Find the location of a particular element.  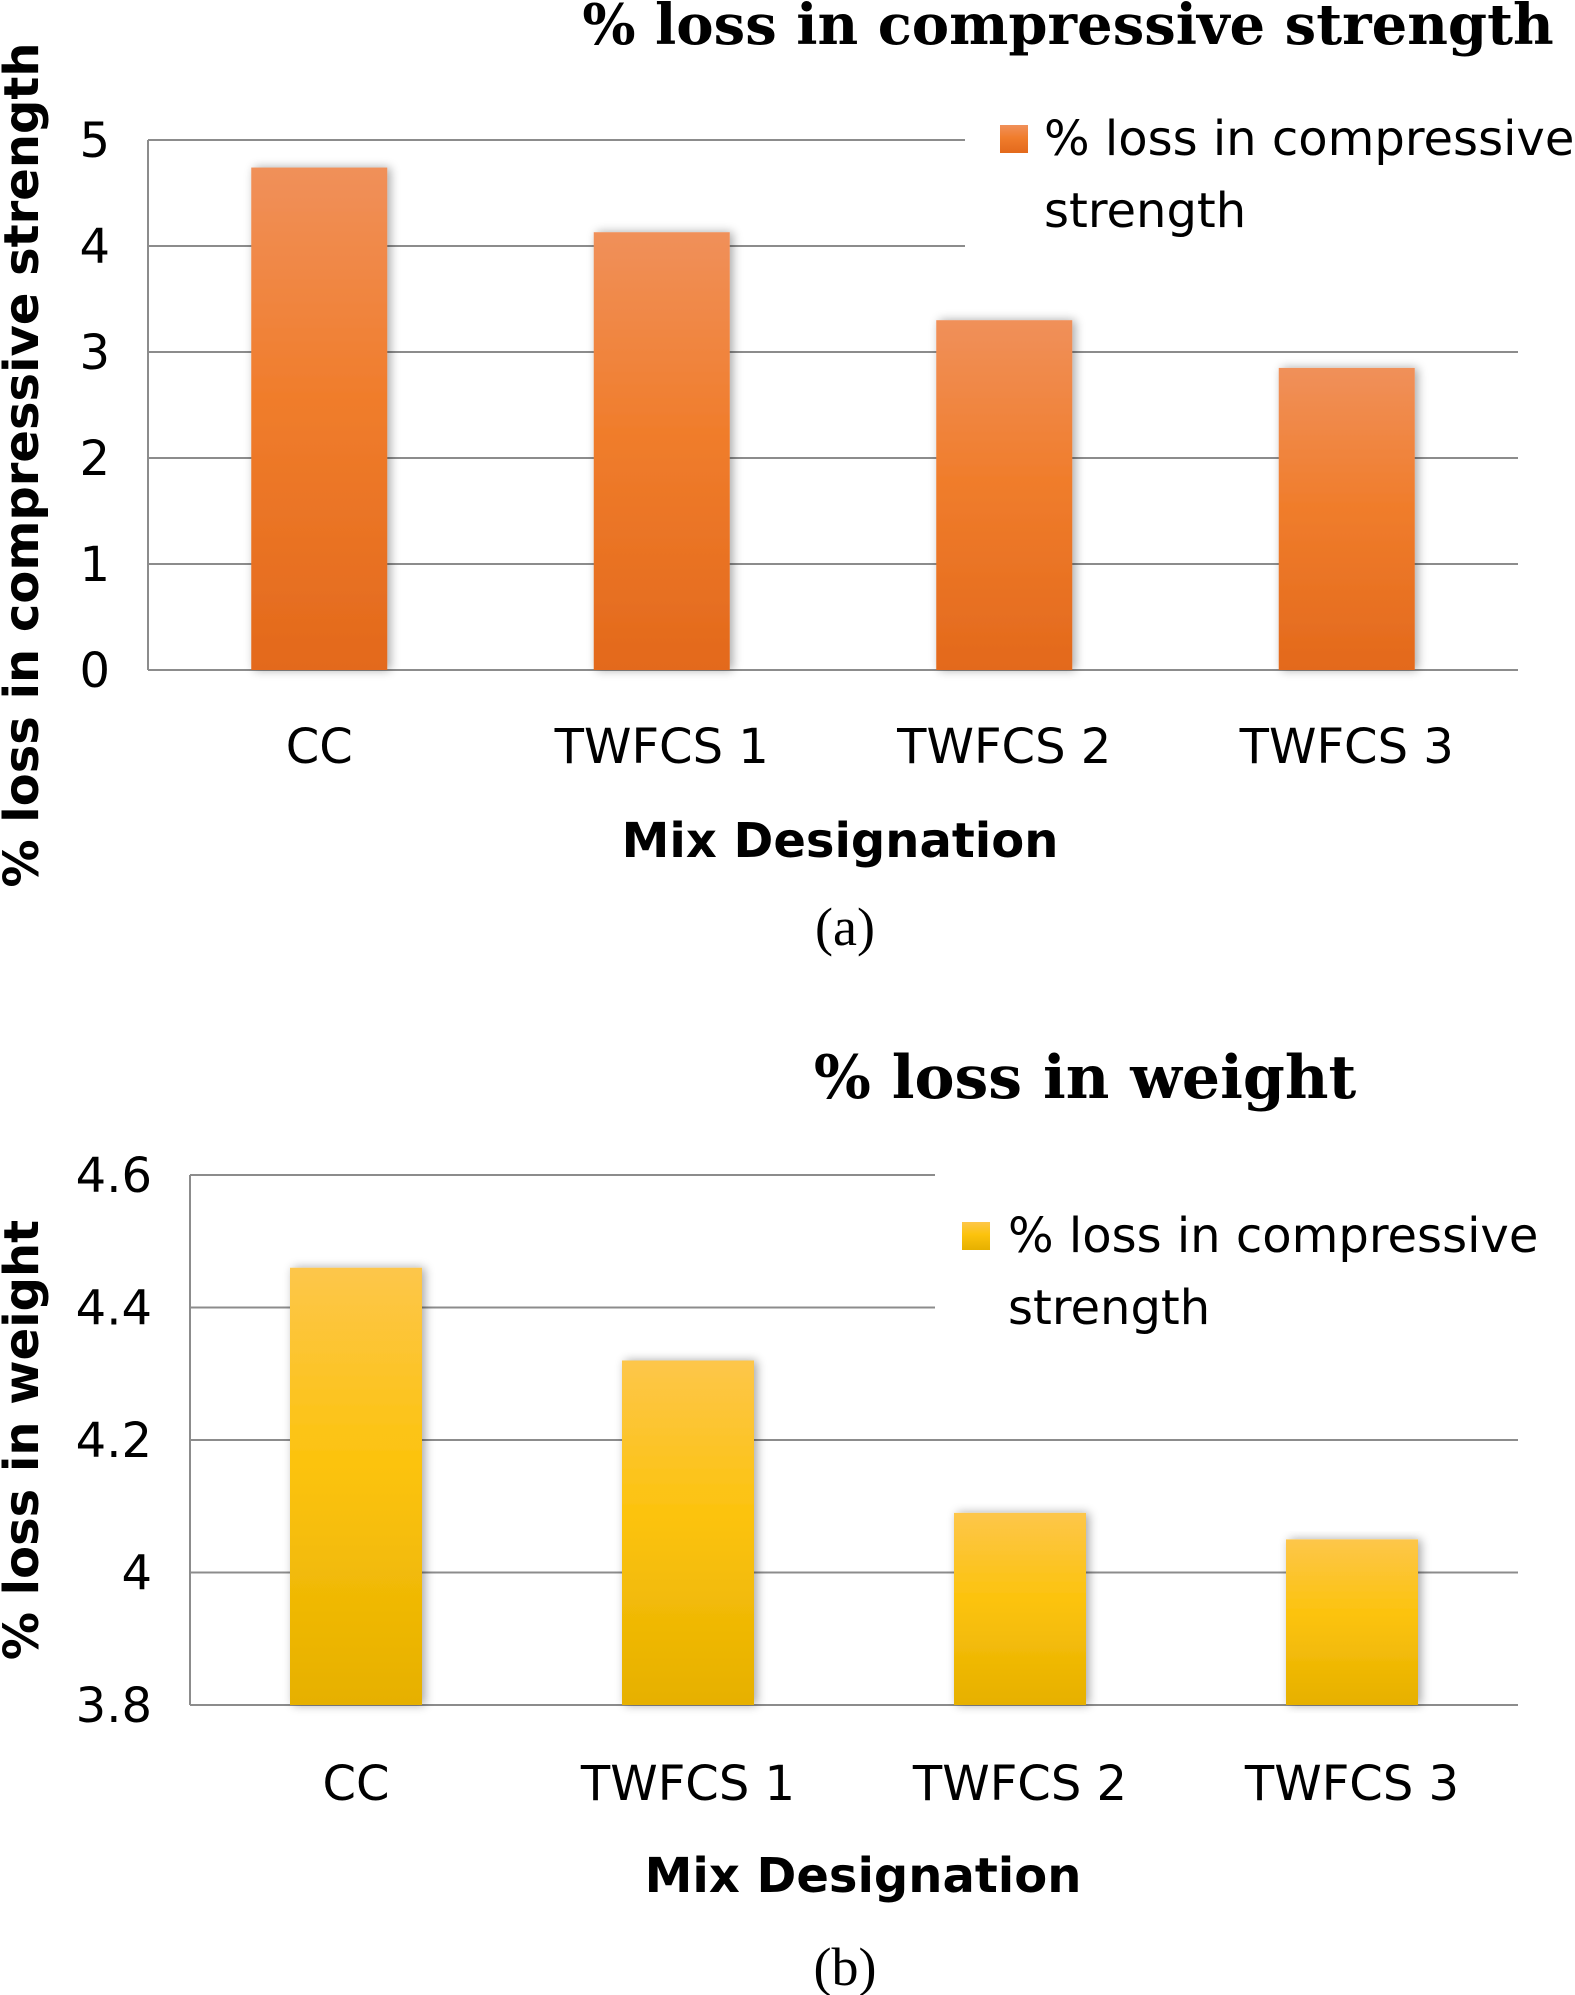

chart-a-y-ticks: 0 1 2 3 4 5 is located at coordinates (94, 406).